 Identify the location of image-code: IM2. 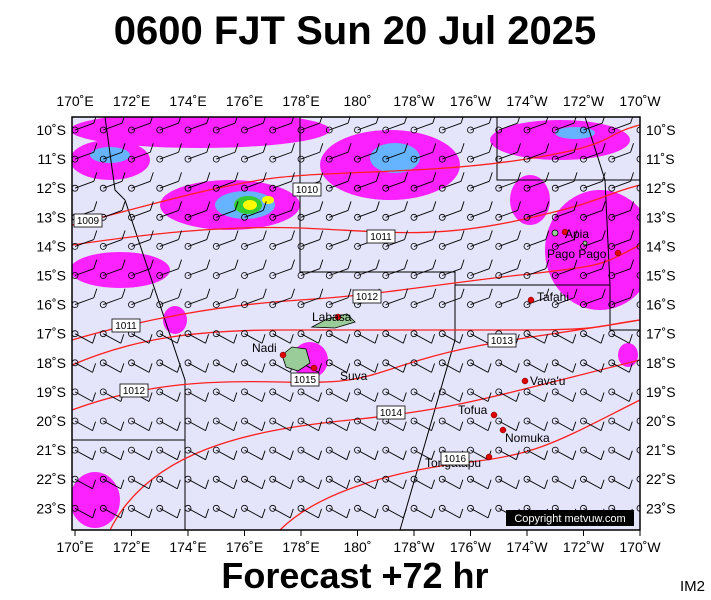
(692, 586).